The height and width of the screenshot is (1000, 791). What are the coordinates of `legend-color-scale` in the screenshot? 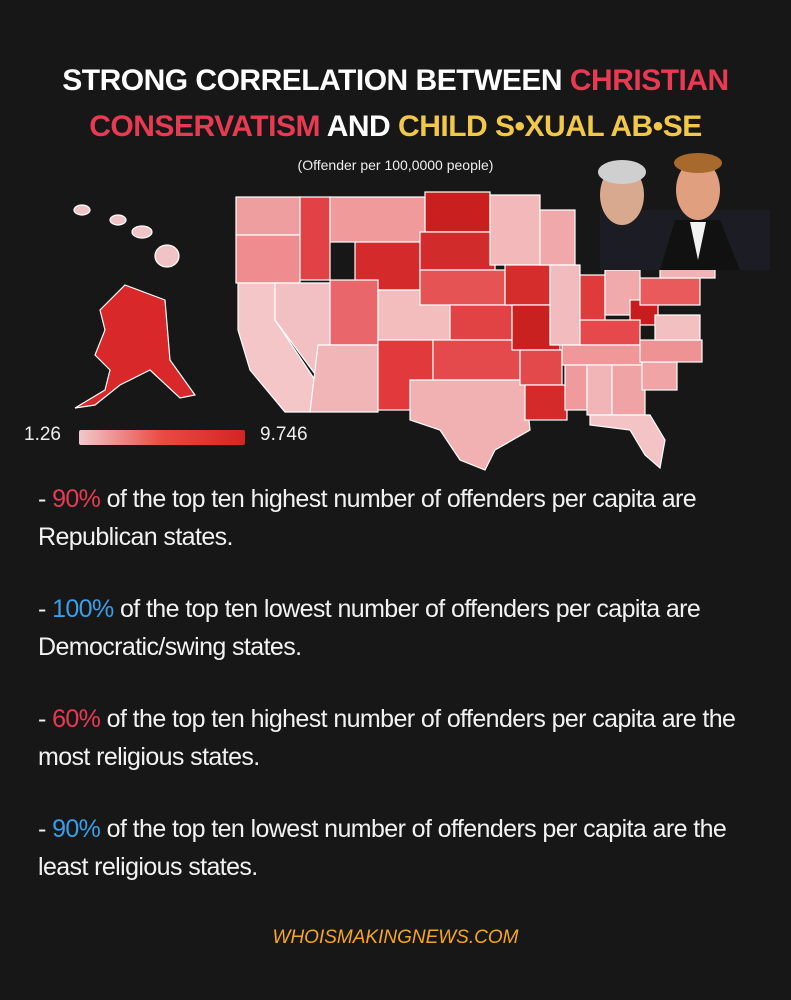 It's located at (162, 437).